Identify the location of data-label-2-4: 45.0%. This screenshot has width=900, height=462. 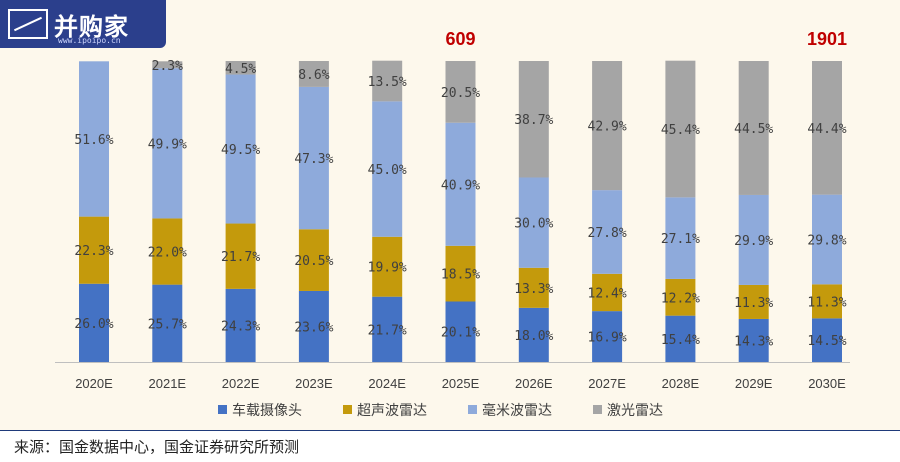
(387, 170).